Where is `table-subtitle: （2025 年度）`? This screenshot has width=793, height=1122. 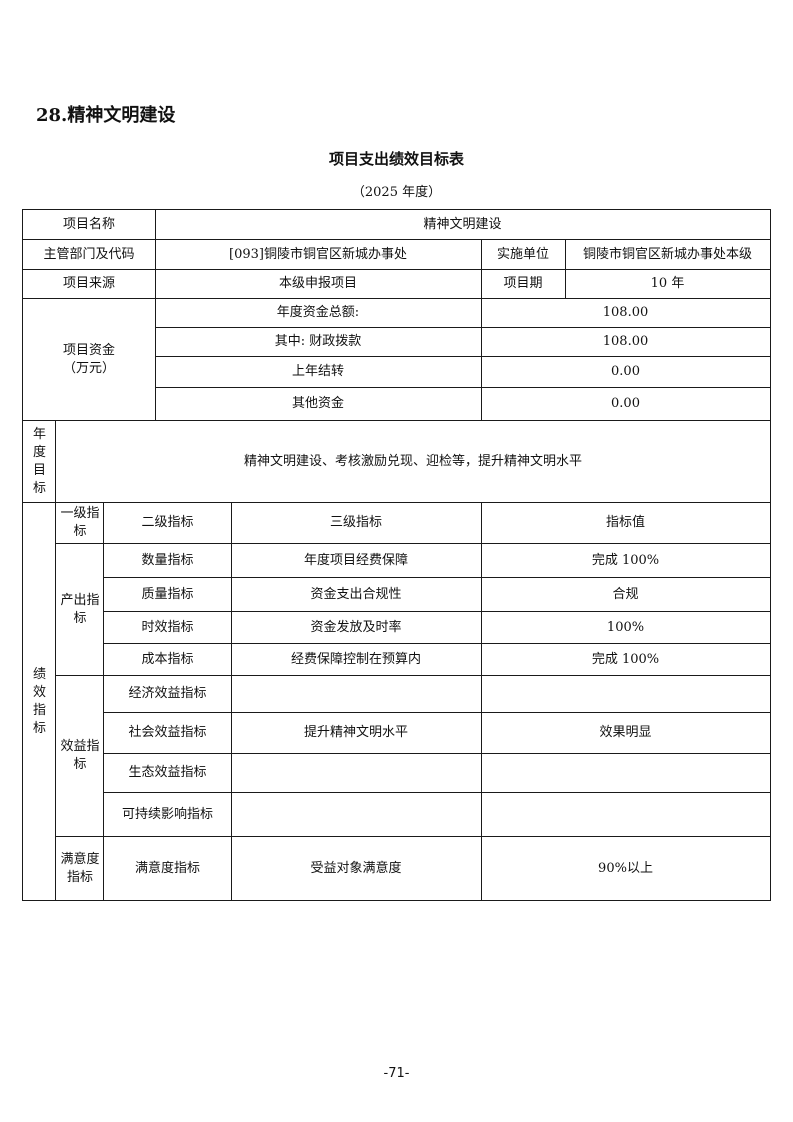
table-subtitle: （2025 年度） is located at coordinates (396, 192).